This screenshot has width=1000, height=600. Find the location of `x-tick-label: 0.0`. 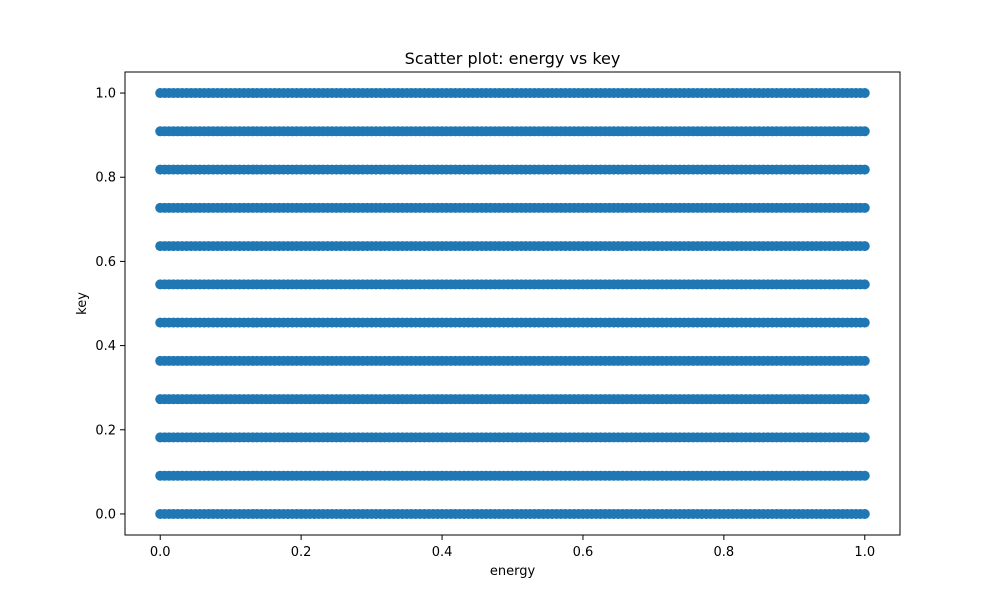

x-tick-label: 0.0 is located at coordinates (160, 552).